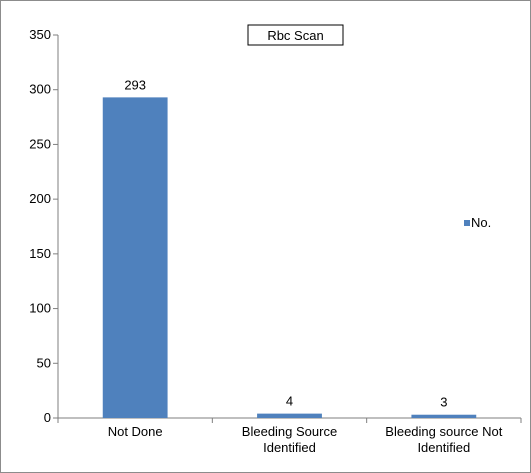 The image size is (531, 473). What do you see at coordinates (40, 198) in the screenshot?
I see `y-tick-label: 200` at bounding box center [40, 198].